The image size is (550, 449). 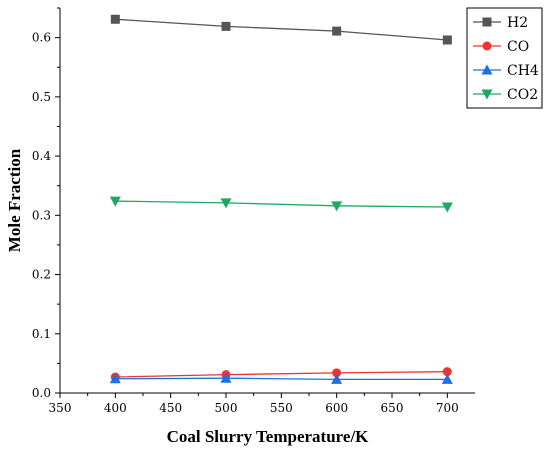 What do you see at coordinates (41, 38) in the screenshot?
I see `y-tick-label: 0.6` at bounding box center [41, 38].